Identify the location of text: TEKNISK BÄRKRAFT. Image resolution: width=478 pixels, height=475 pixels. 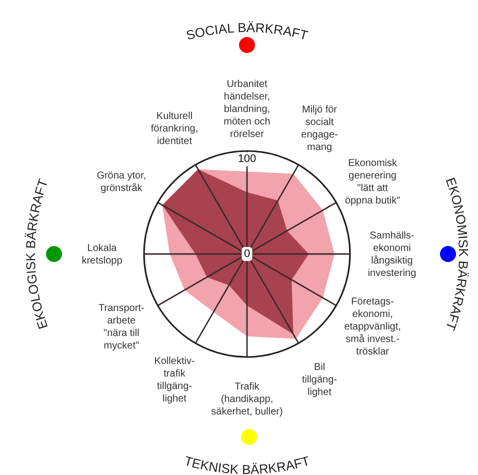
(247, 464).